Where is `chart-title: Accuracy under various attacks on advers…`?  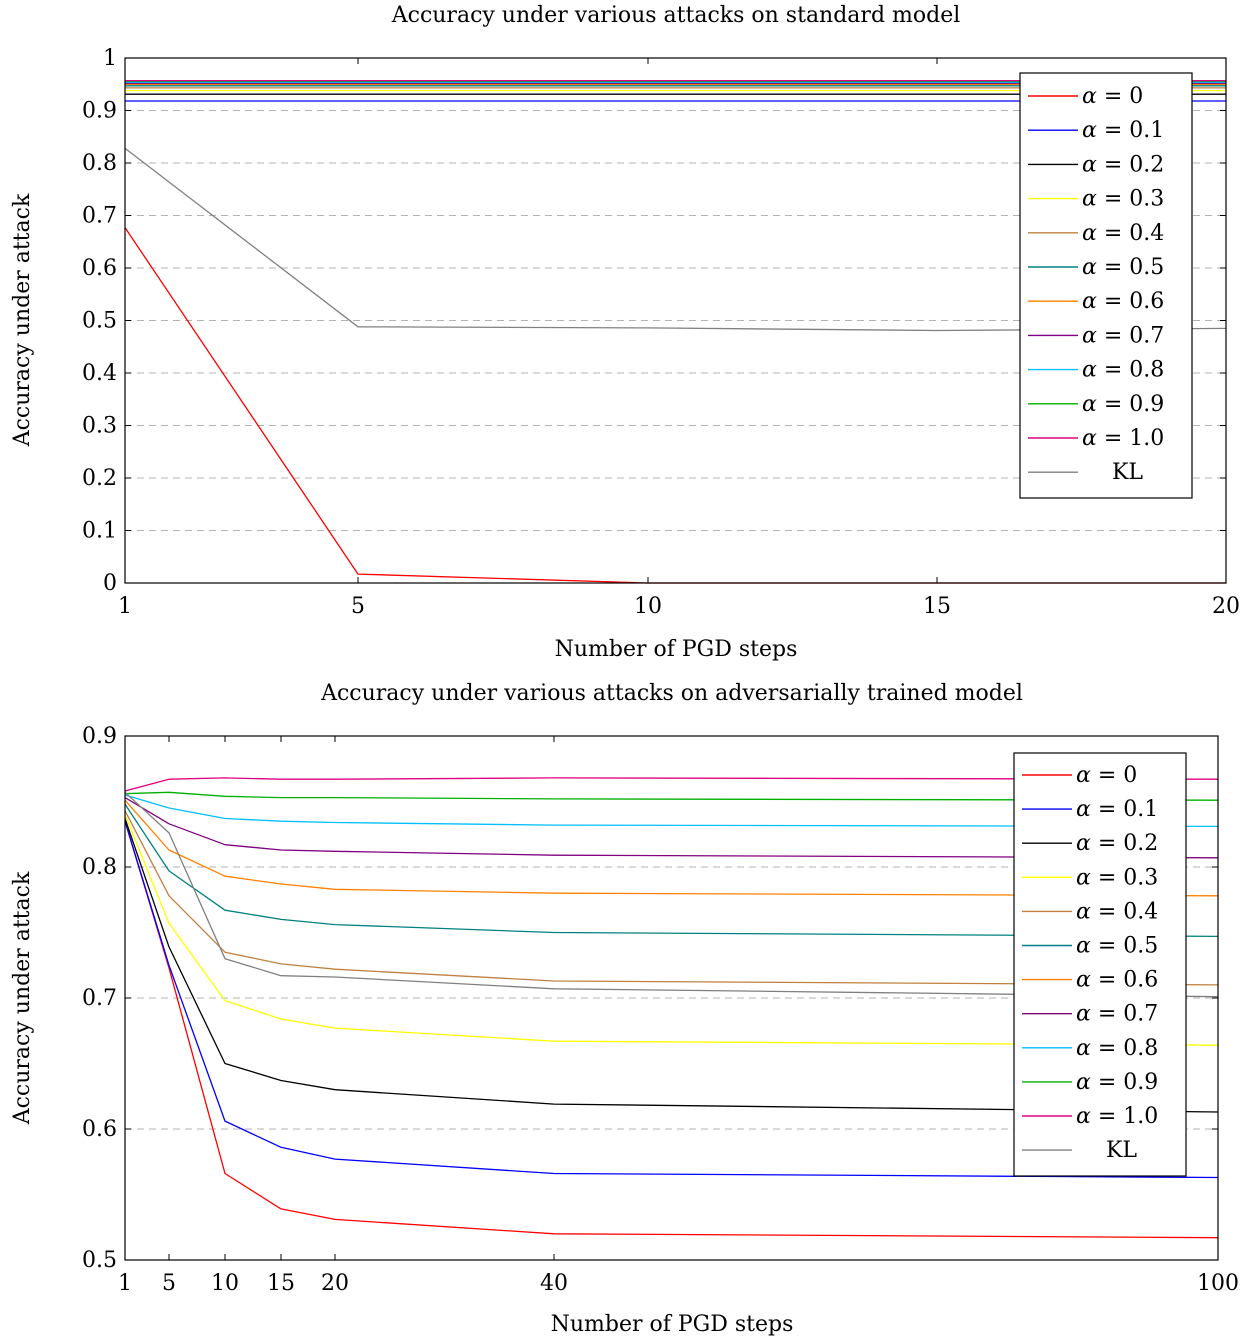 chart-title: Accuracy under various attacks on advers… is located at coordinates (671, 693).